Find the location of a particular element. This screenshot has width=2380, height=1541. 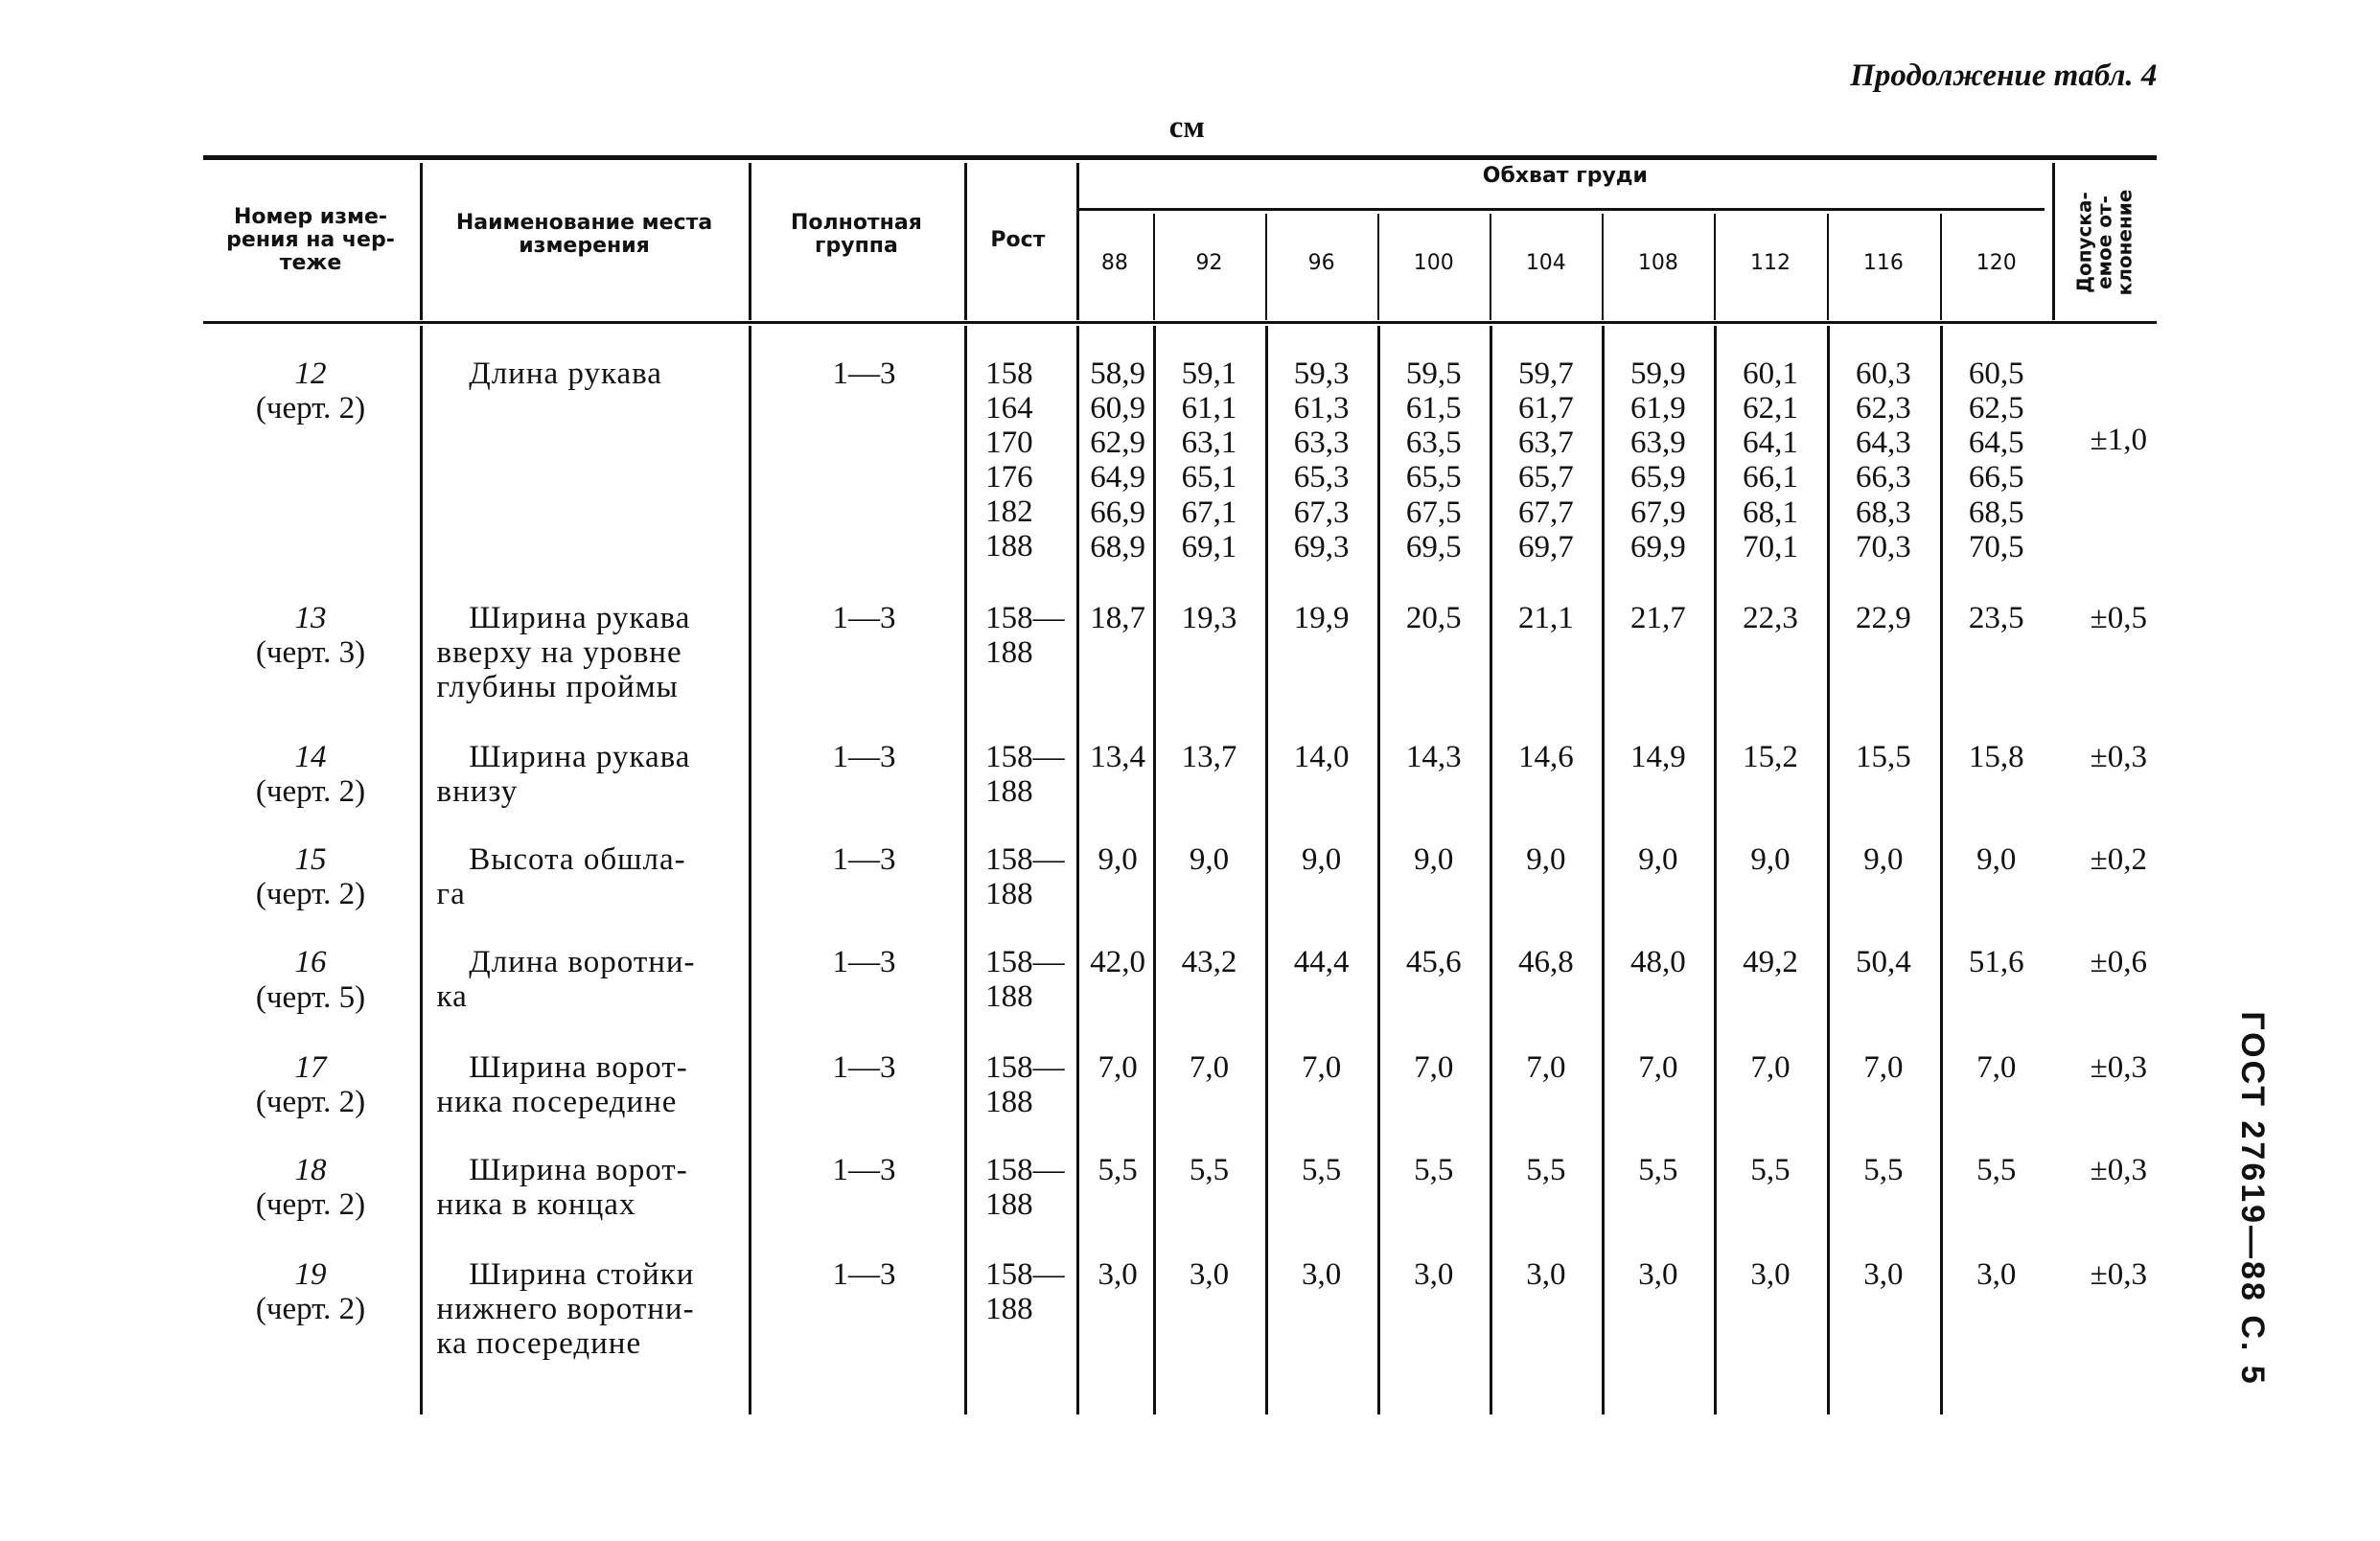

value: 59,5 61,5 63,5 65,5 67,5 69,5 is located at coordinates (1434, 460).